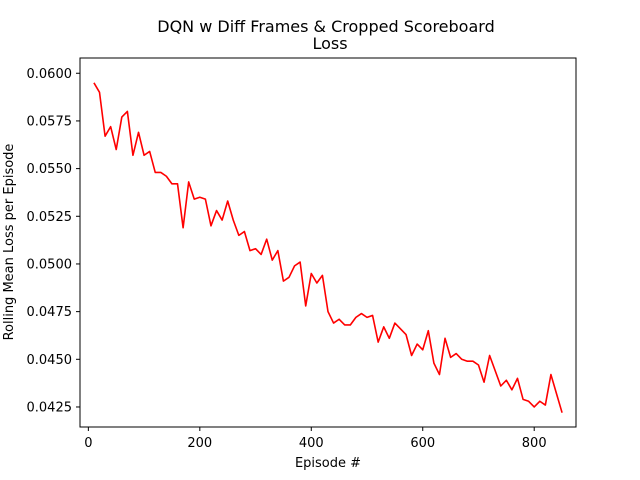  Describe the element at coordinates (311, 443) in the screenshot. I see `x-tick-label: 400` at that location.